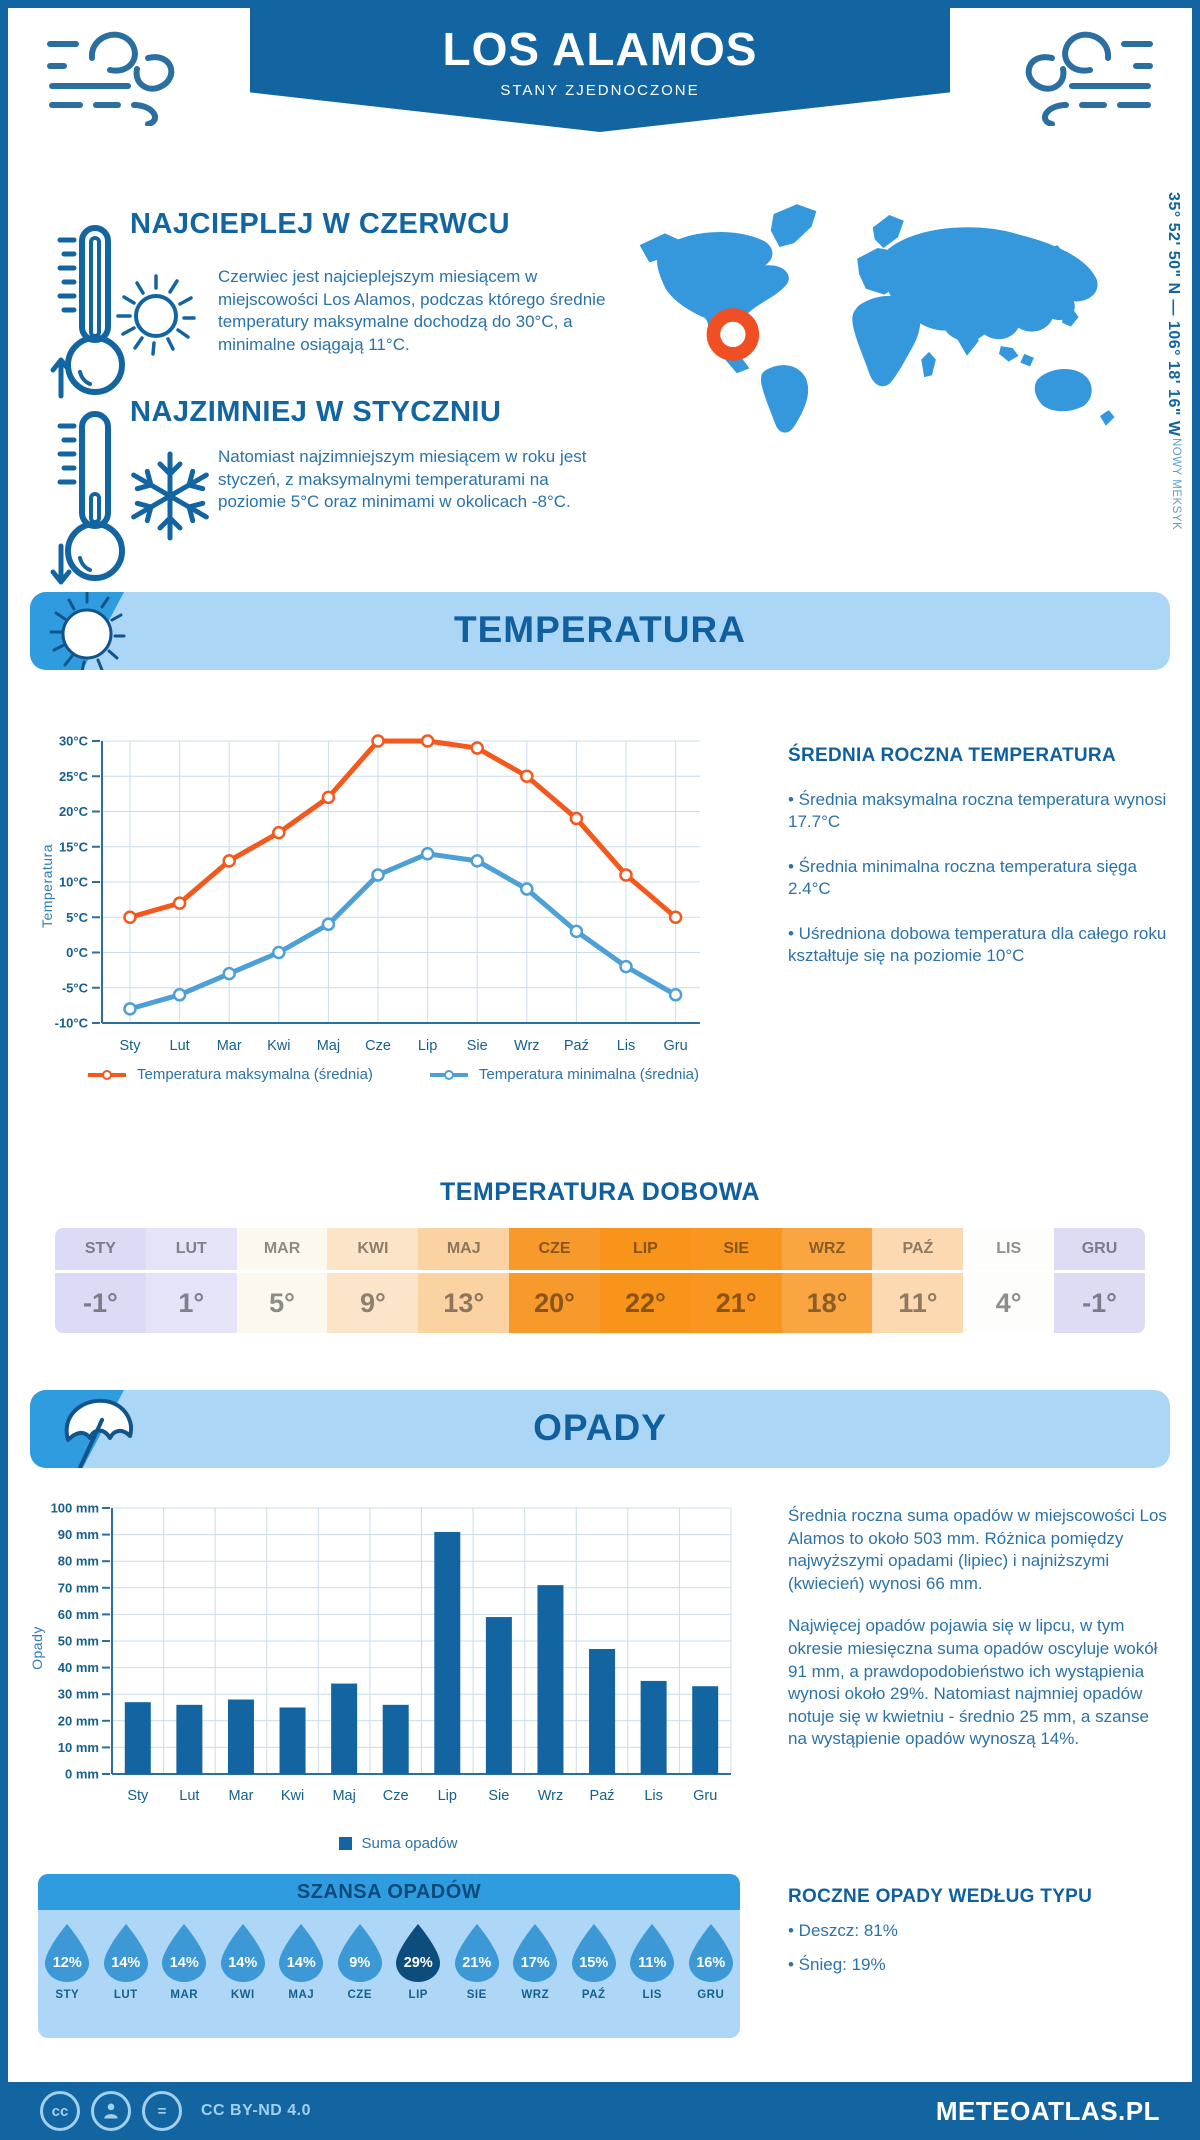 This screenshot has height=2140, width=1200. I want to click on droplet-icon: 15%, so click(593, 1953).